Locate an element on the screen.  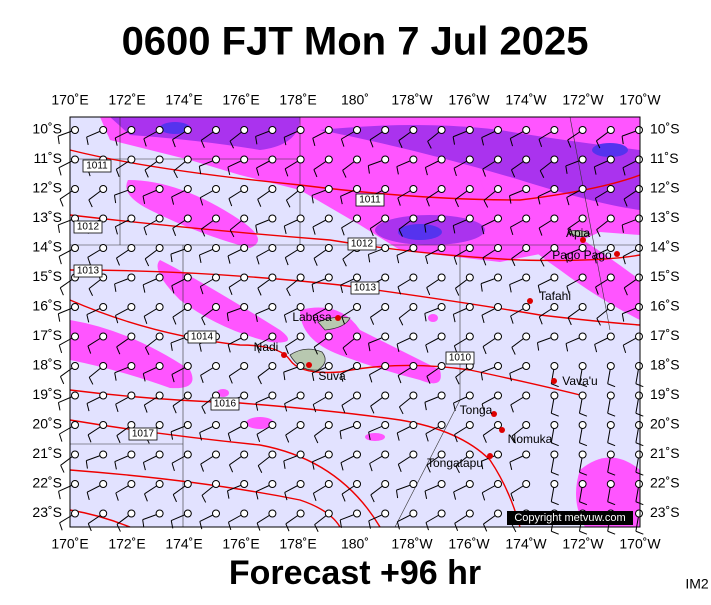
lat-label-left: 17˚S is located at coordinates (47, 335).